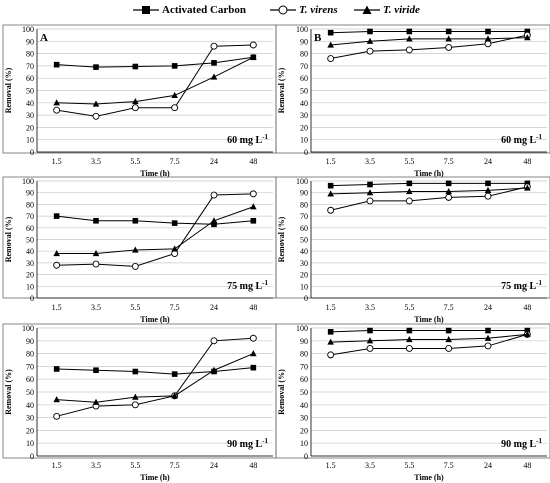  Describe the element at coordinates (204, 10) in the screenshot. I see `legend-label: Activated Carbon` at that location.